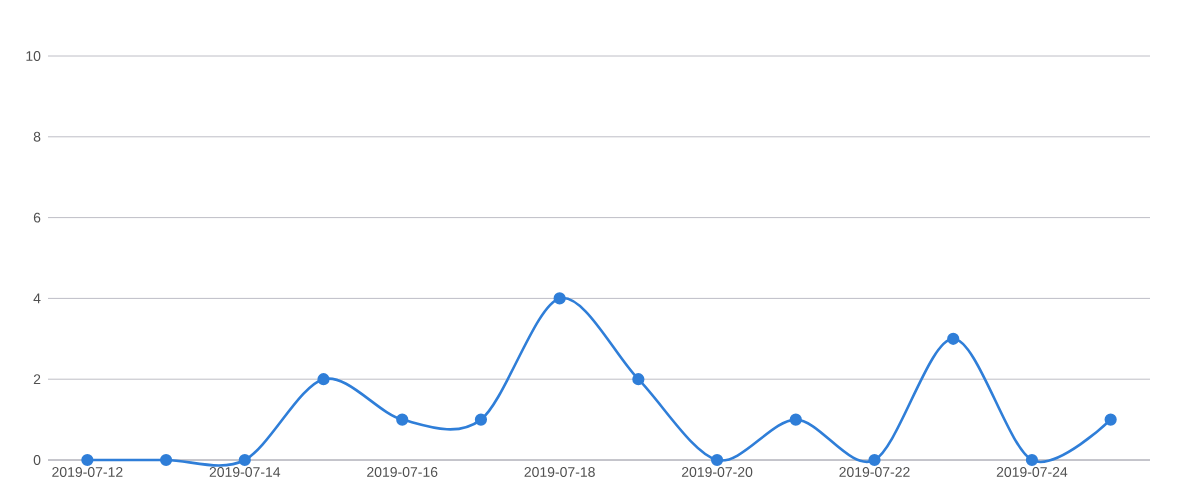 Image resolution: width=1200 pixels, height=500 pixels. Describe the element at coordinates (87, 472) in the screenshot. I see `x-tick-label: 2019-07-12` at that location.